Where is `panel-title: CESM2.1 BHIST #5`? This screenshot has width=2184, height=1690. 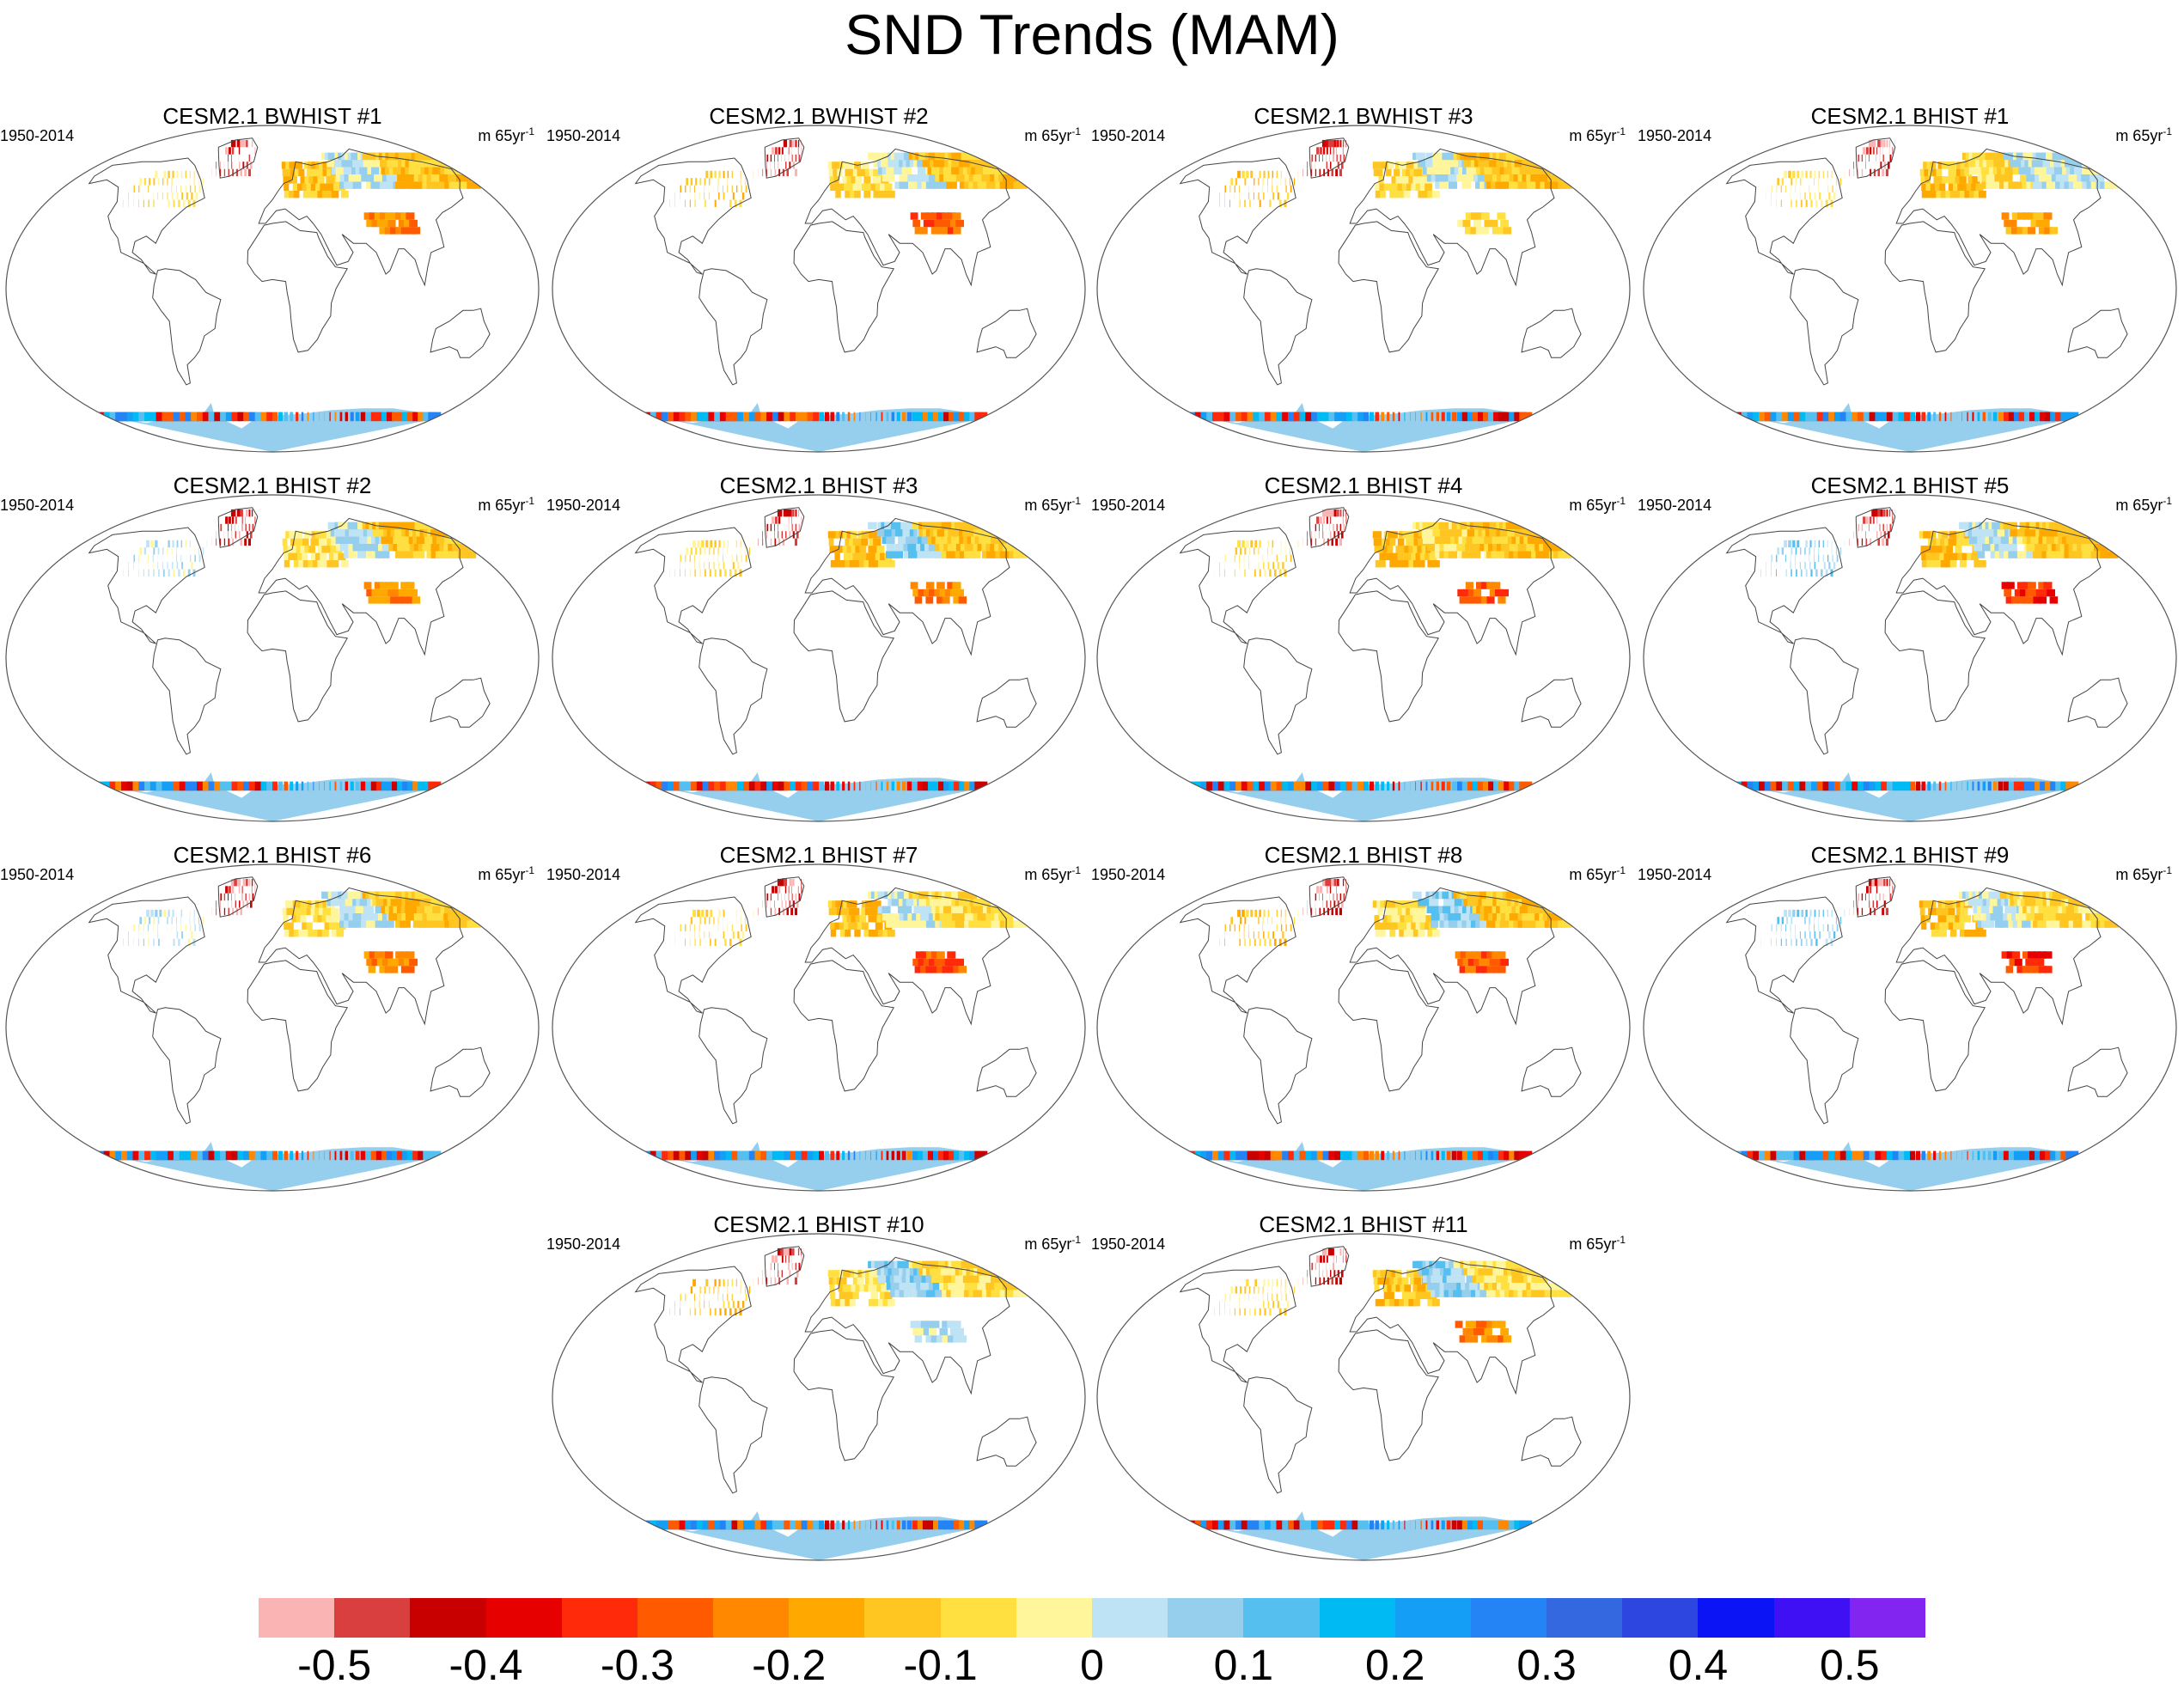
panel-title: CESM2.1 BHIST #5 is located at coordinates (1910, 485).